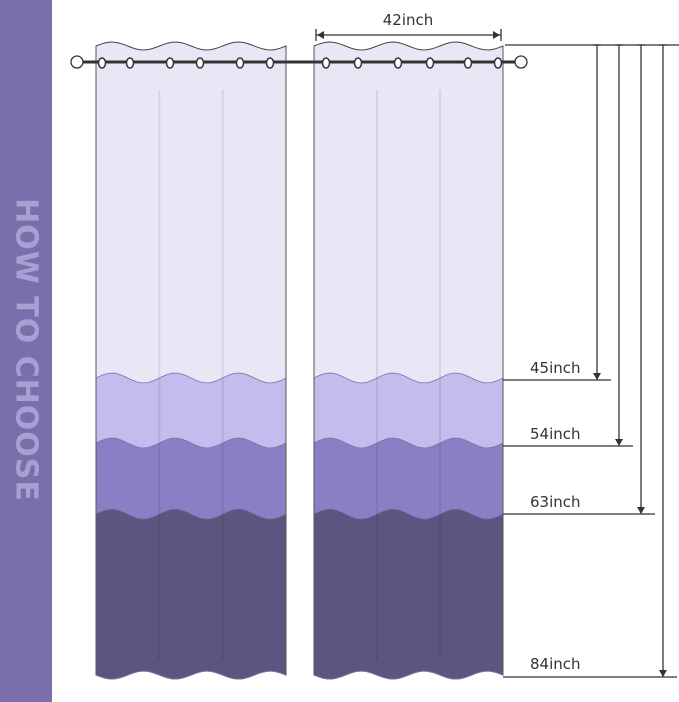 This screenshot has height=702, width=679. Describe the element at coordinates (555, 664) in the screenshot. I see `length-label-84: 84inch` at that location.